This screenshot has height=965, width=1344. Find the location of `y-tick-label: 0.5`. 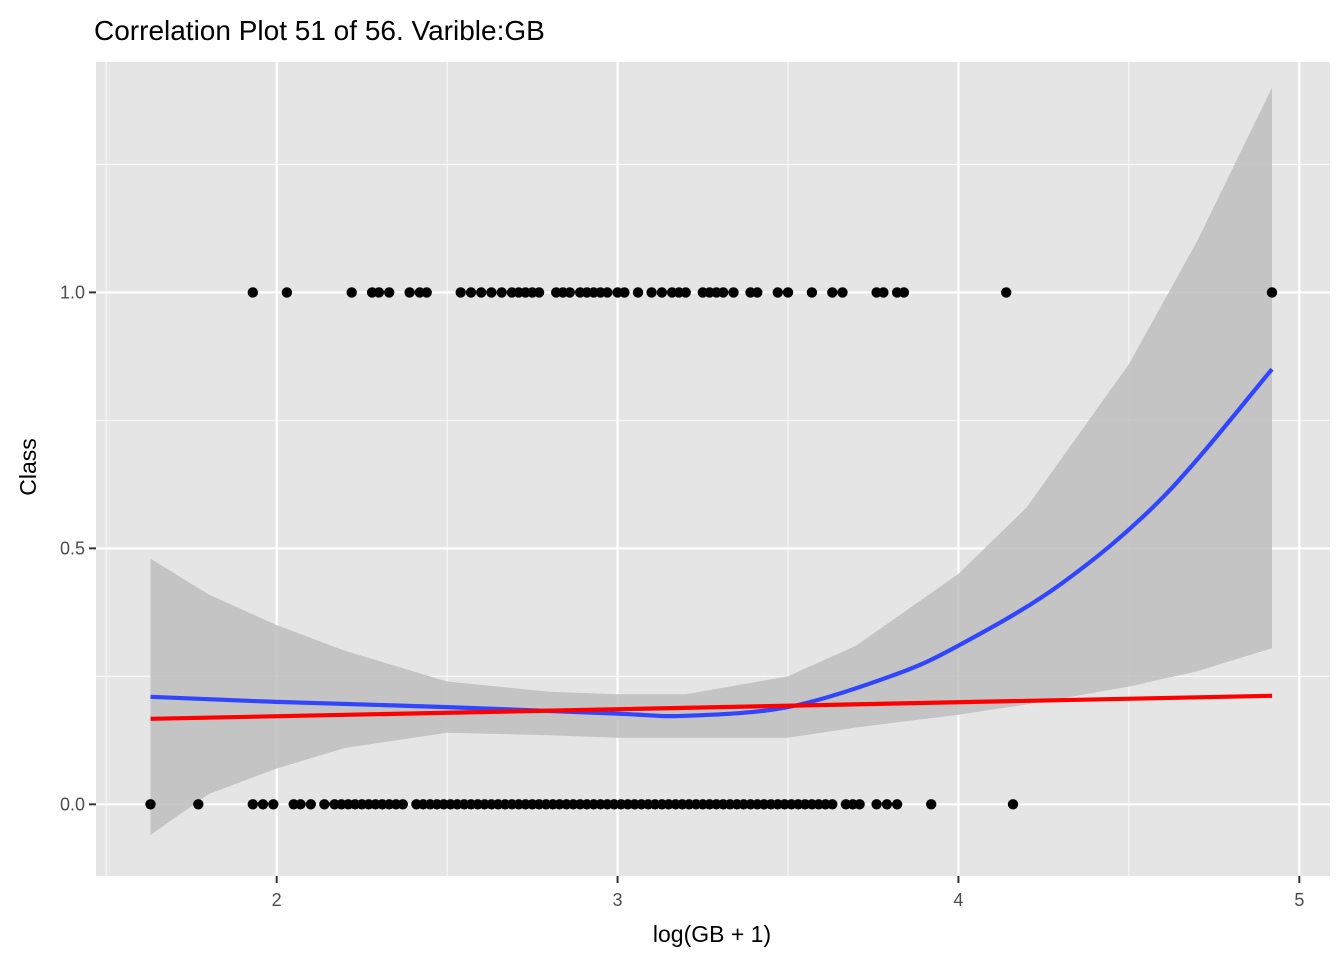

y-tick-label: 0.5 is located at coordinates (72, 548).